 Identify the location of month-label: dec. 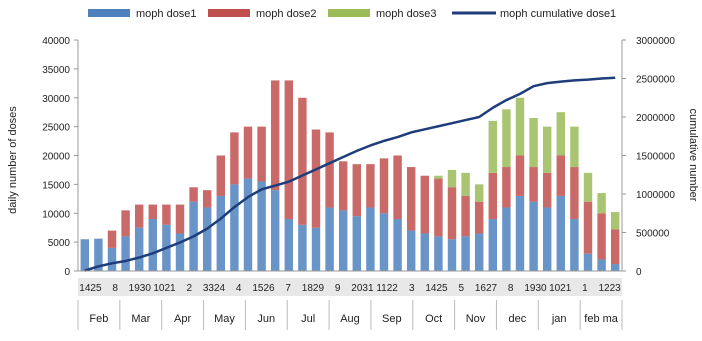
(518, 319).